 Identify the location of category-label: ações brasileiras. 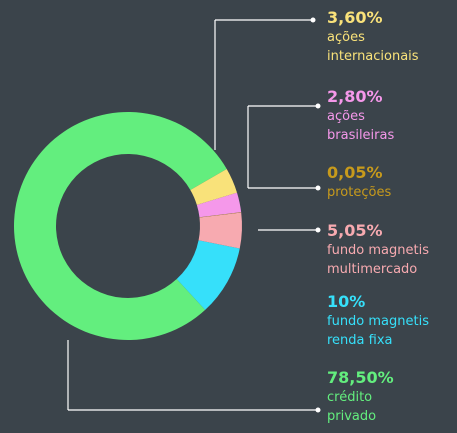
(361, 126).